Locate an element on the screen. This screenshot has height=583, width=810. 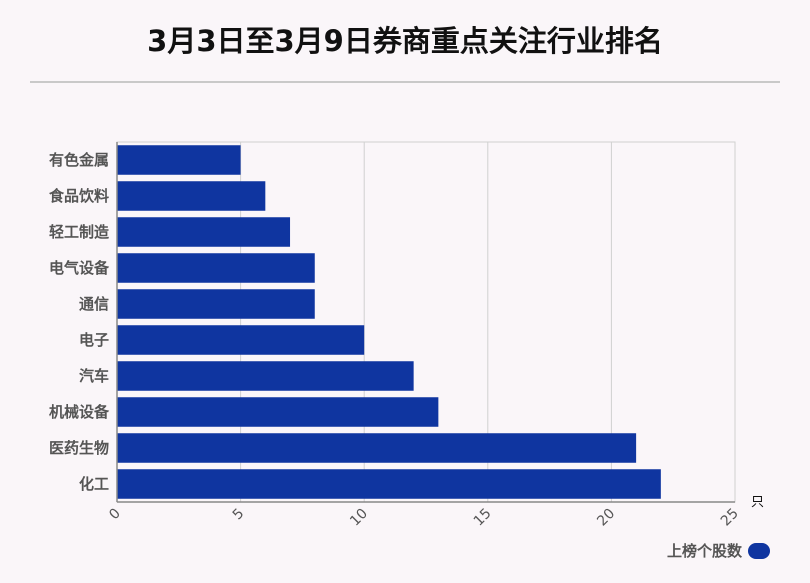
x-tick-label: 20 is located at coordinates (606, 518).